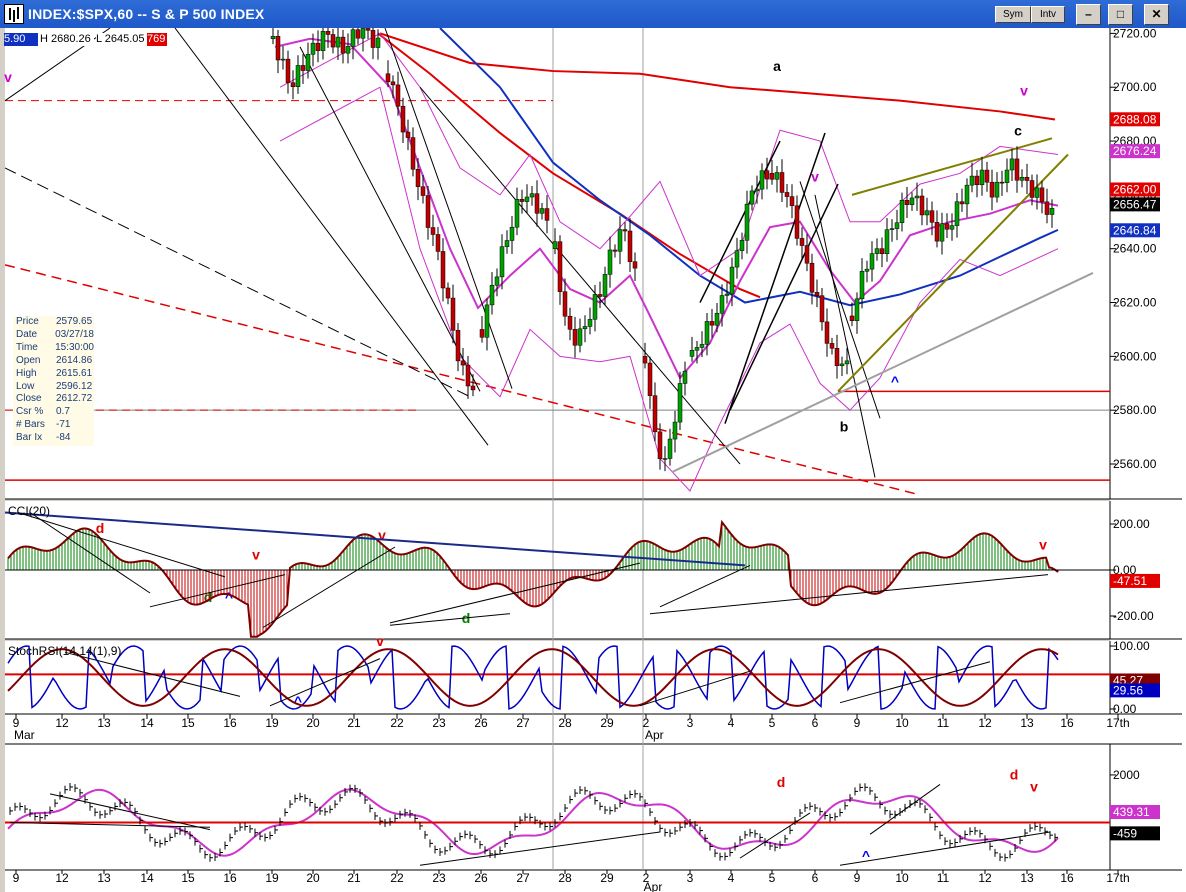  What do you see at coordinates (30, 412) in the screenshot?
I see `data-label: Csr %` at bounding box center [30, 412].